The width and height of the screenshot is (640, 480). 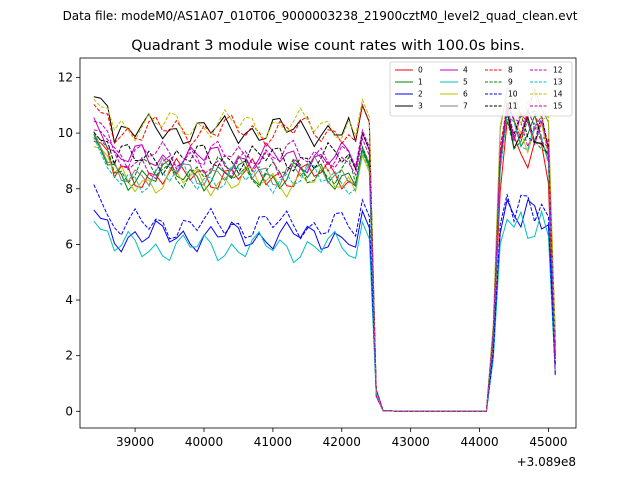 What do you see at coordinates (65, 133) in the screenshot?
I see `y-tick-label: 10` at bounding box center [65, 133].